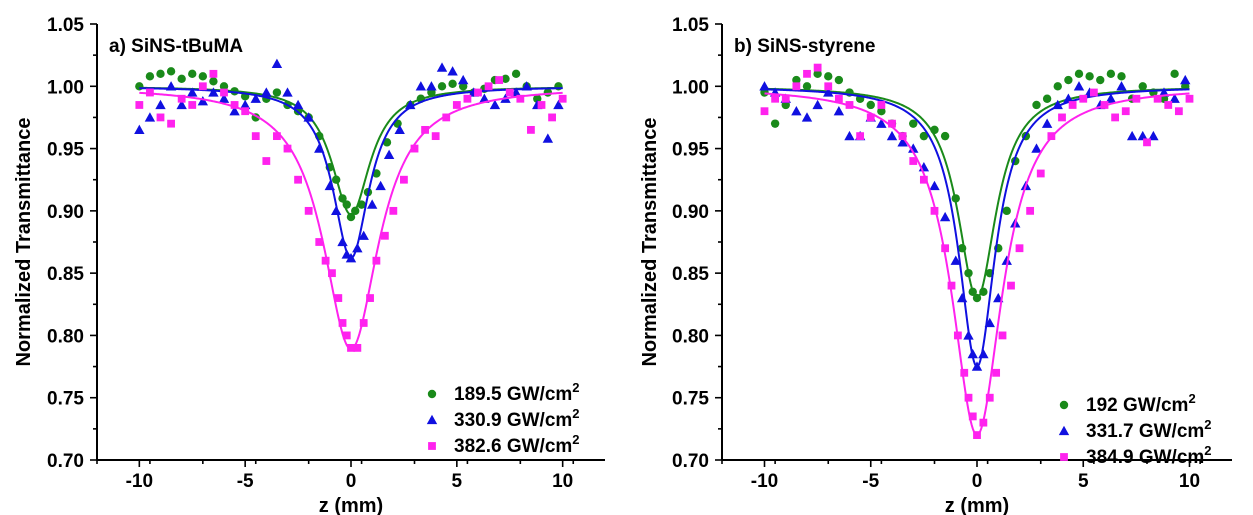  Describe the element at coordinates (575, 413) in the screenshot. I see `legend-label-superscript: 2` at that location.